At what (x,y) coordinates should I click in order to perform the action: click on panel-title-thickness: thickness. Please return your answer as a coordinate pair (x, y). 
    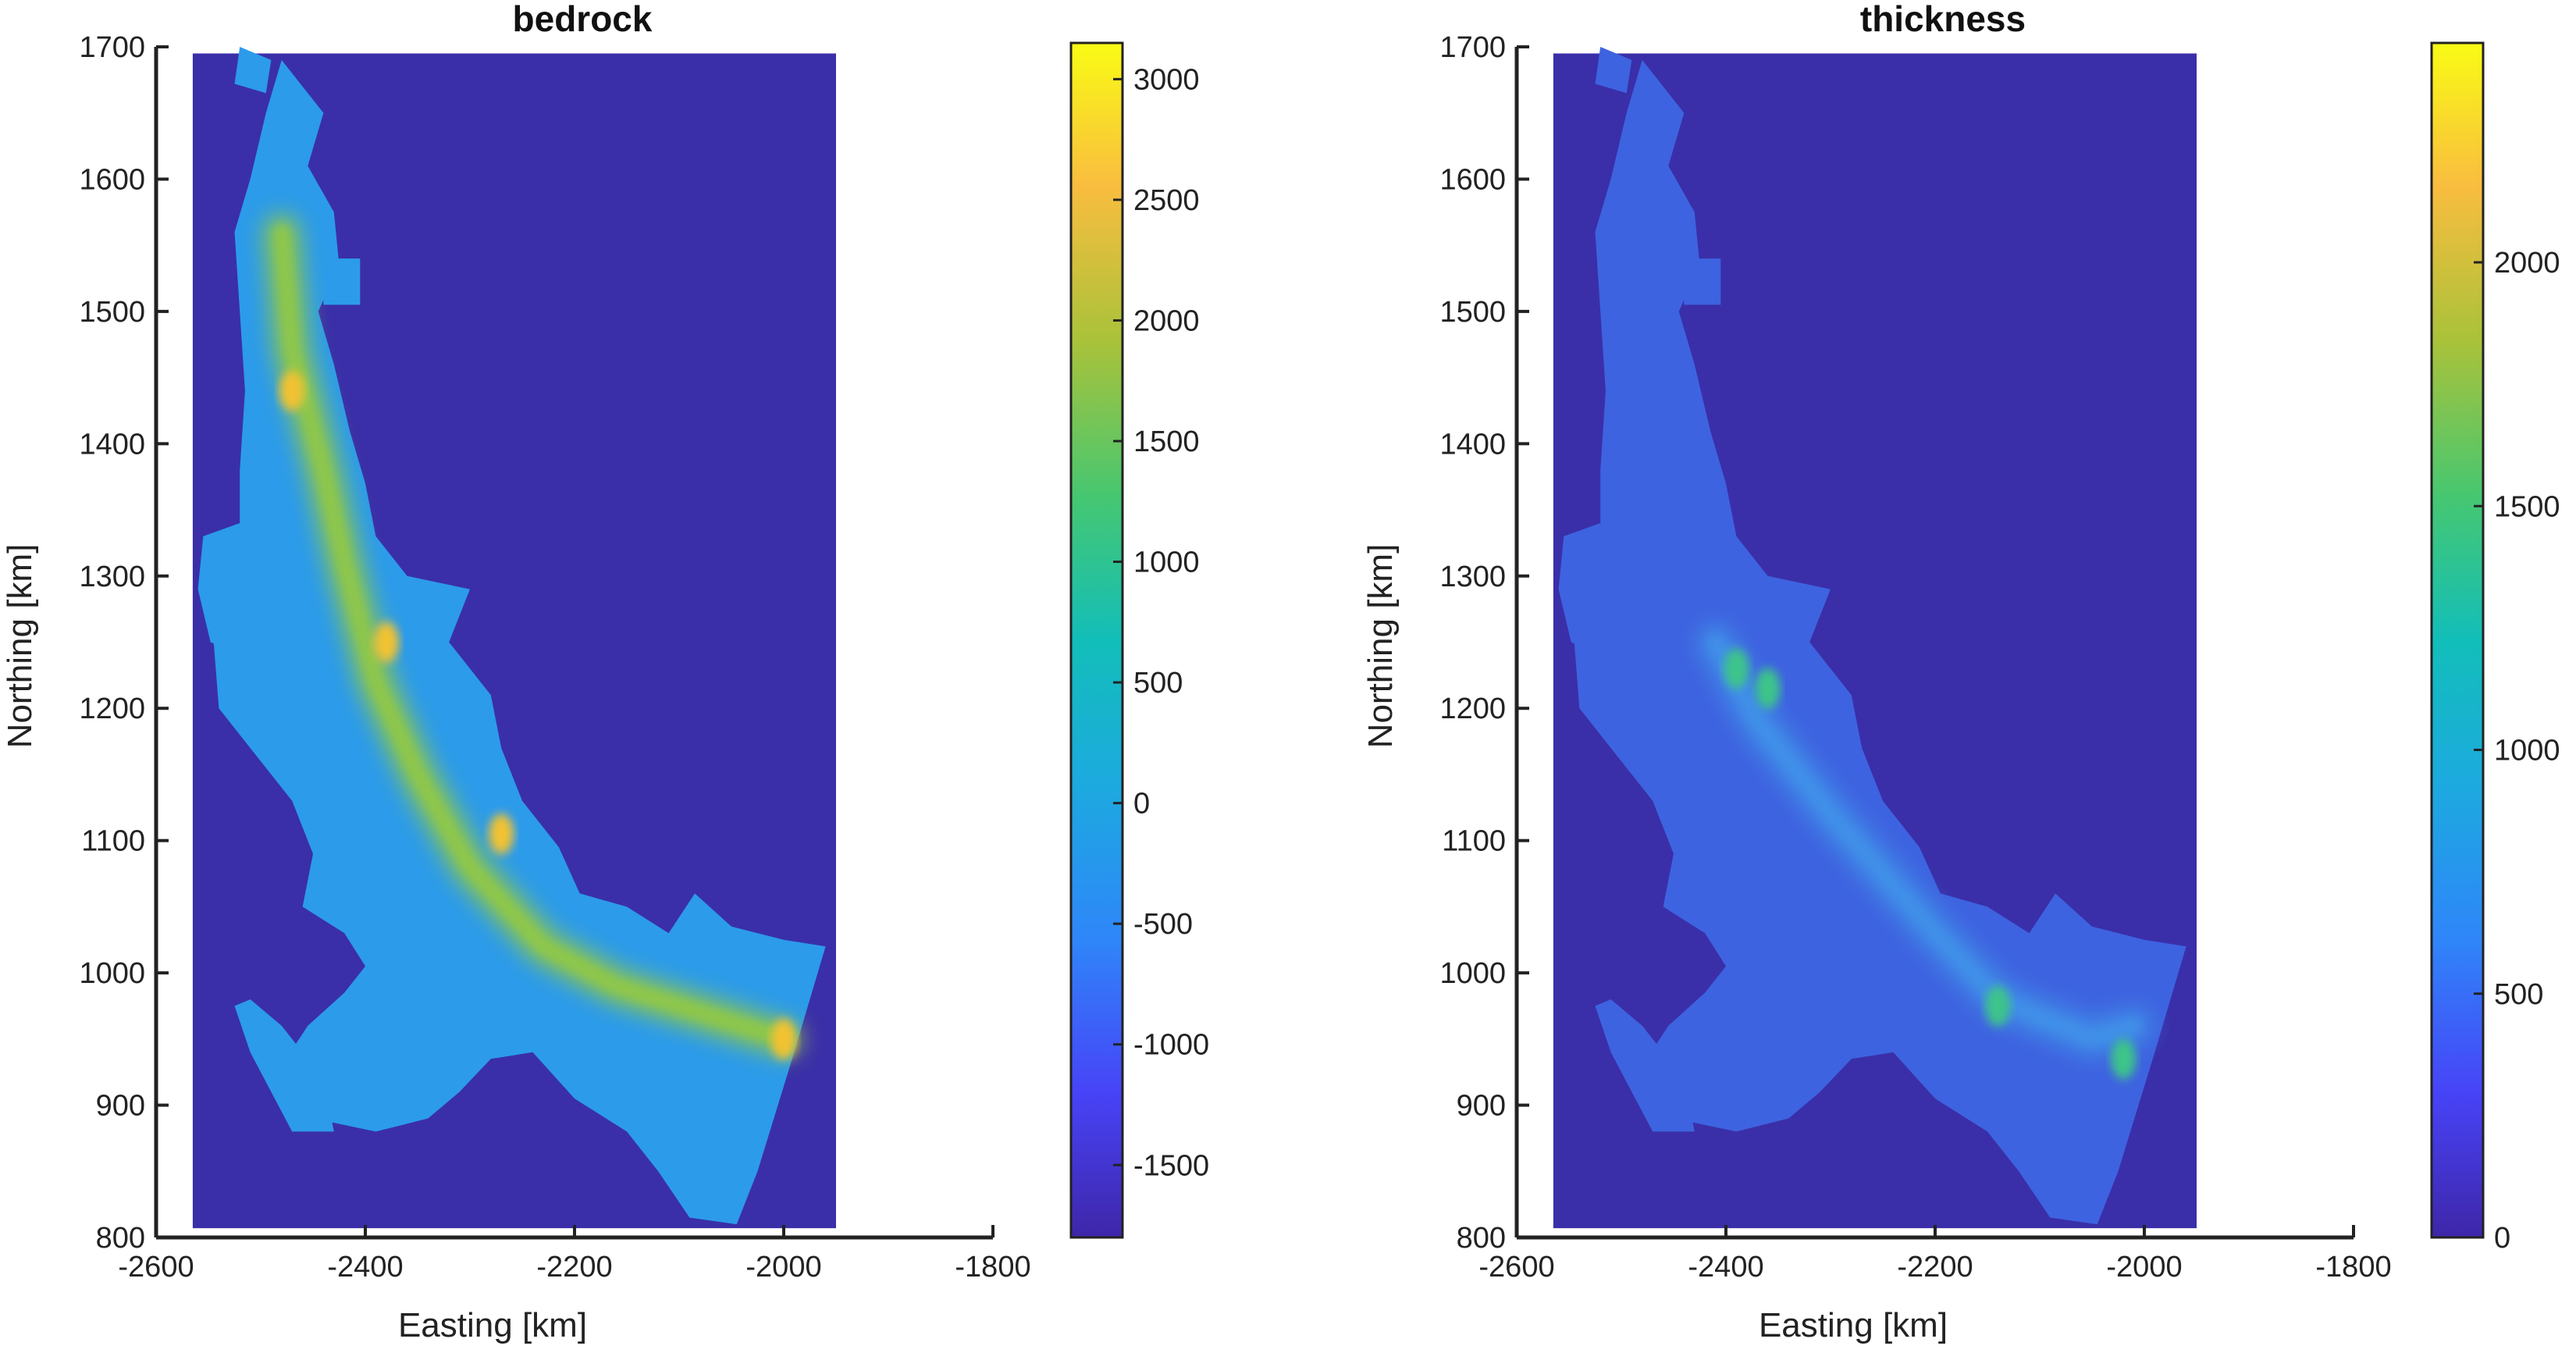
    Looking at the image, I should click on (1943, 19).